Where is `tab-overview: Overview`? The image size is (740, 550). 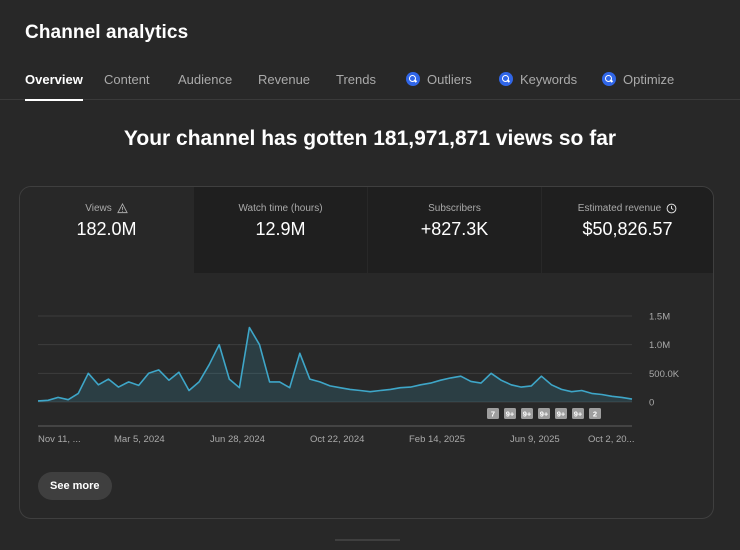
tab-overview: Overview is located at coordinates (54, 80).